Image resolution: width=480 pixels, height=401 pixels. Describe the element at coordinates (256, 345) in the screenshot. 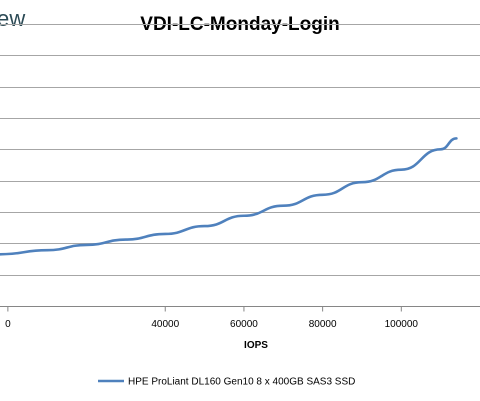

I see `x-axis-label: IOPS` at that location.